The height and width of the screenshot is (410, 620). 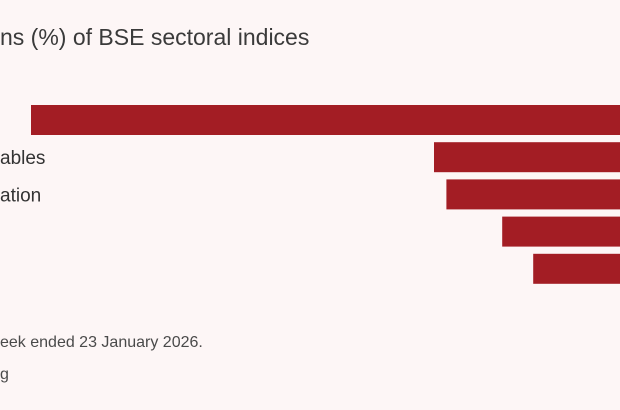 What do you see at coordinates (22, 158) in the screenshot?
I see `category-label-1: ables` at bounding box center [22, 158].